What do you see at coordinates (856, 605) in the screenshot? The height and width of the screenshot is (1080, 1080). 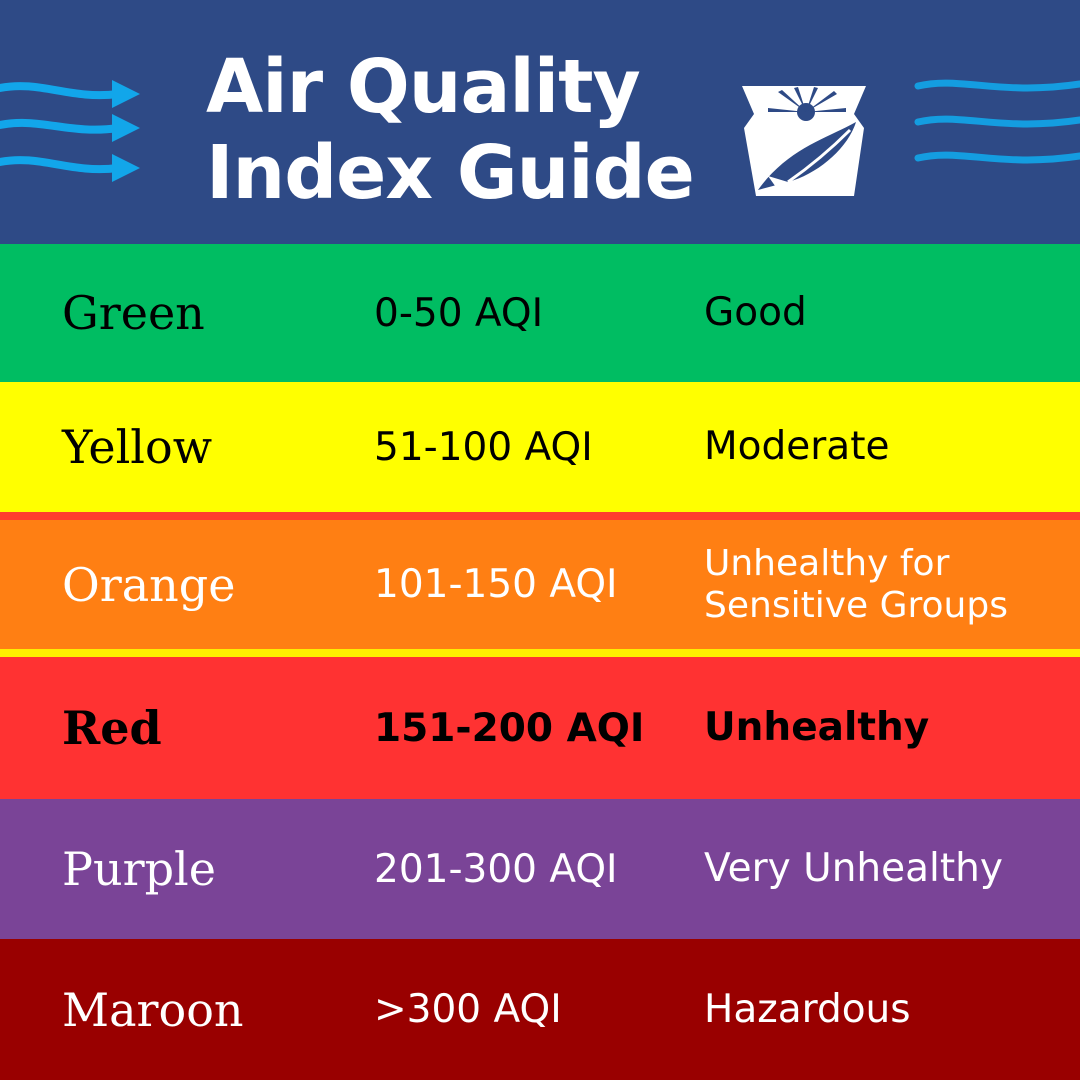 I see `row-level-line-2: Sensitive Groups` at bounding box center [856, 605].